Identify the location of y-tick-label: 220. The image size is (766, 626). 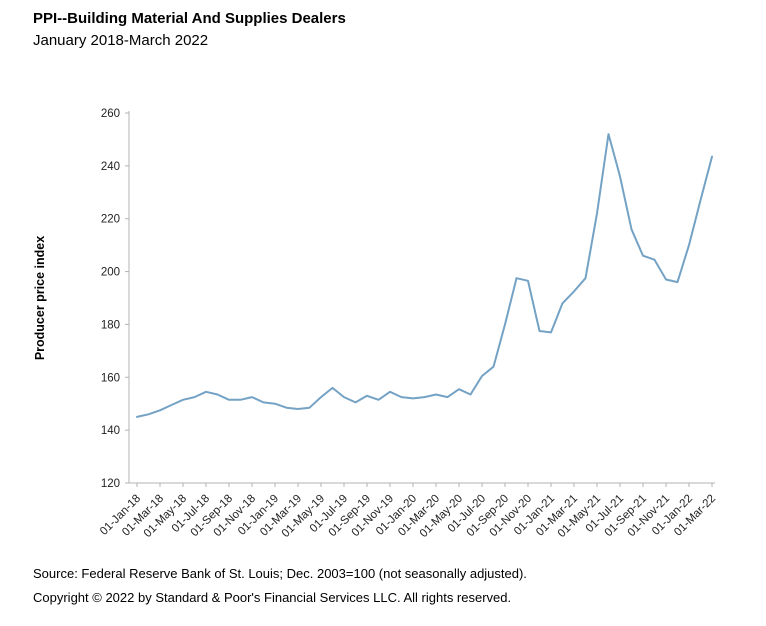
(110, 220).